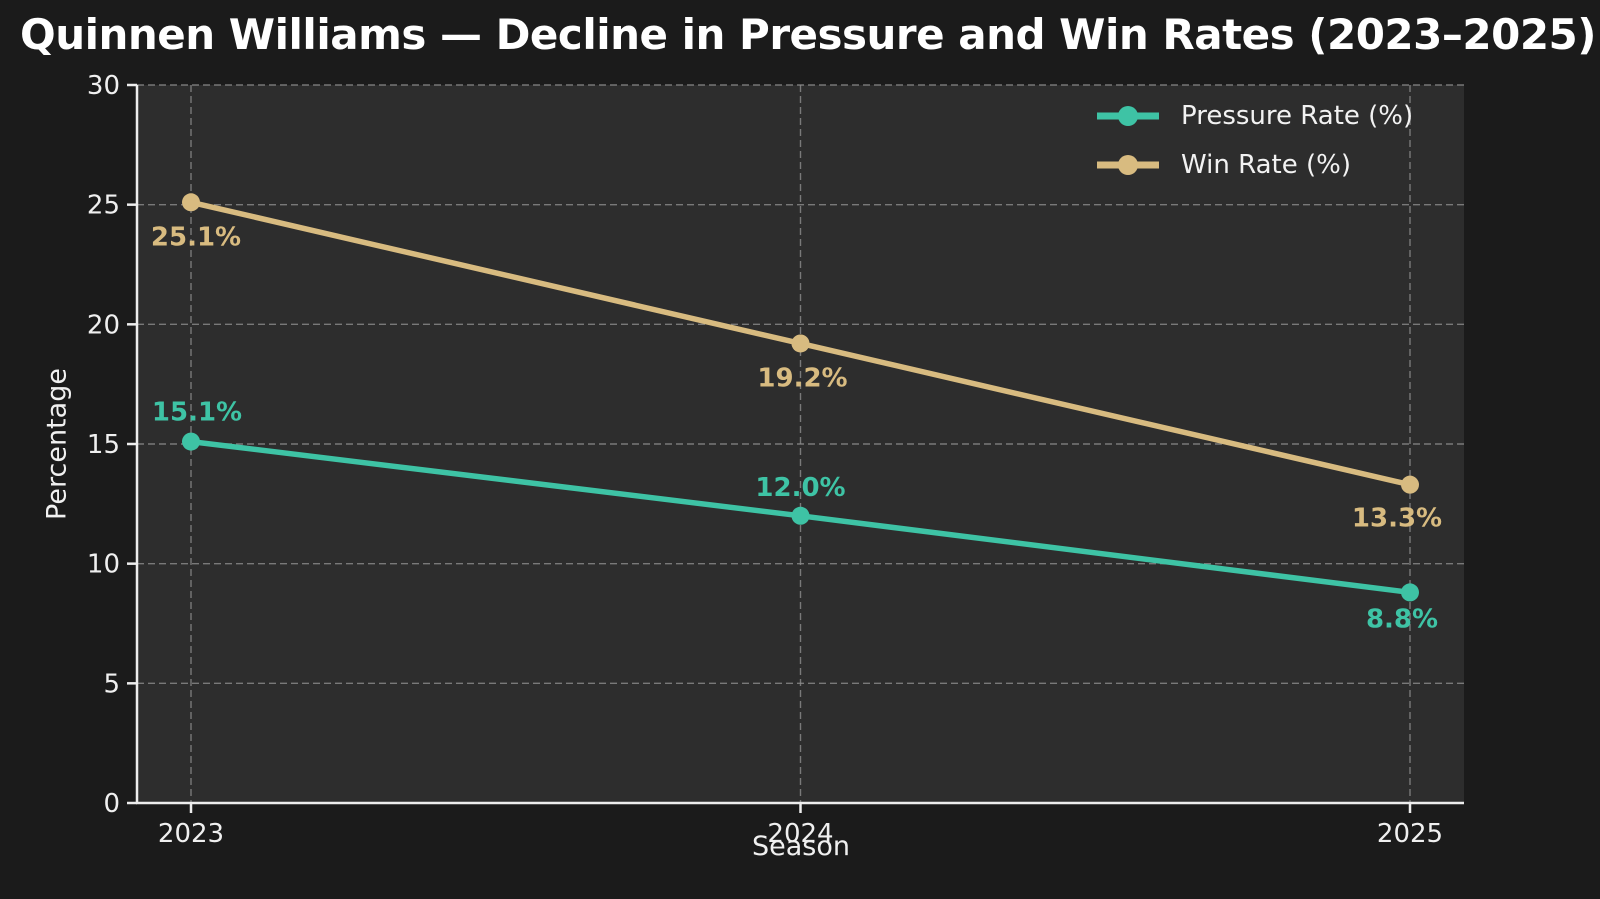 The image size is (1600, 899). What do you see at coordinates (1410, 834) in the screenshot?
I see `x-tick-label: 2025` at bounding box center [1410, 834].